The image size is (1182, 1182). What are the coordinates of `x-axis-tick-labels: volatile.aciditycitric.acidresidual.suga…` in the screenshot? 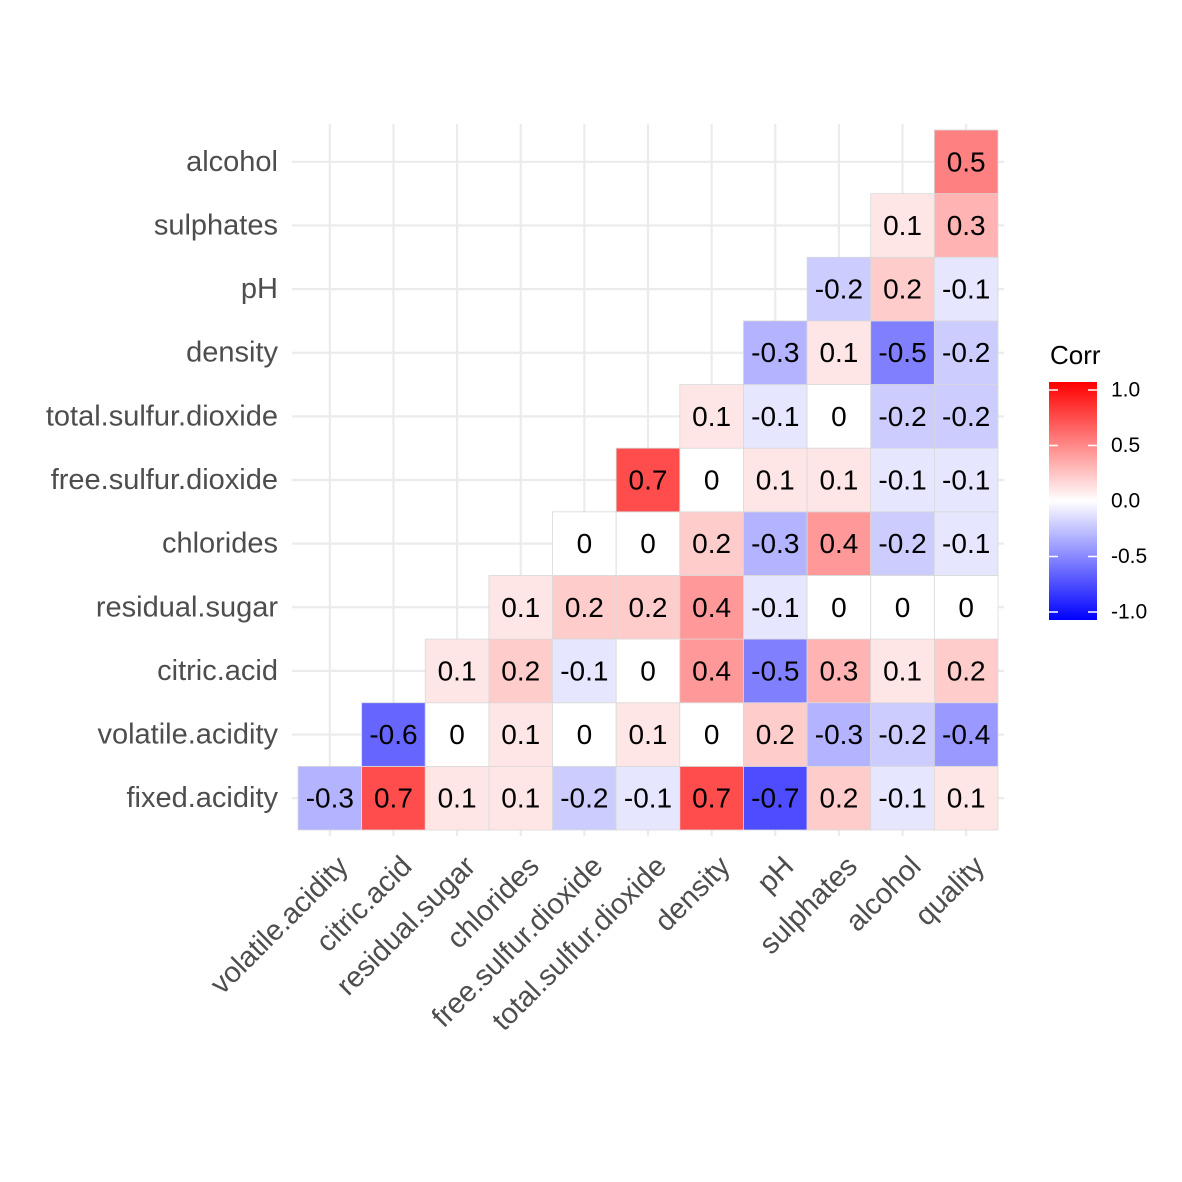 It's located at (597, 943).